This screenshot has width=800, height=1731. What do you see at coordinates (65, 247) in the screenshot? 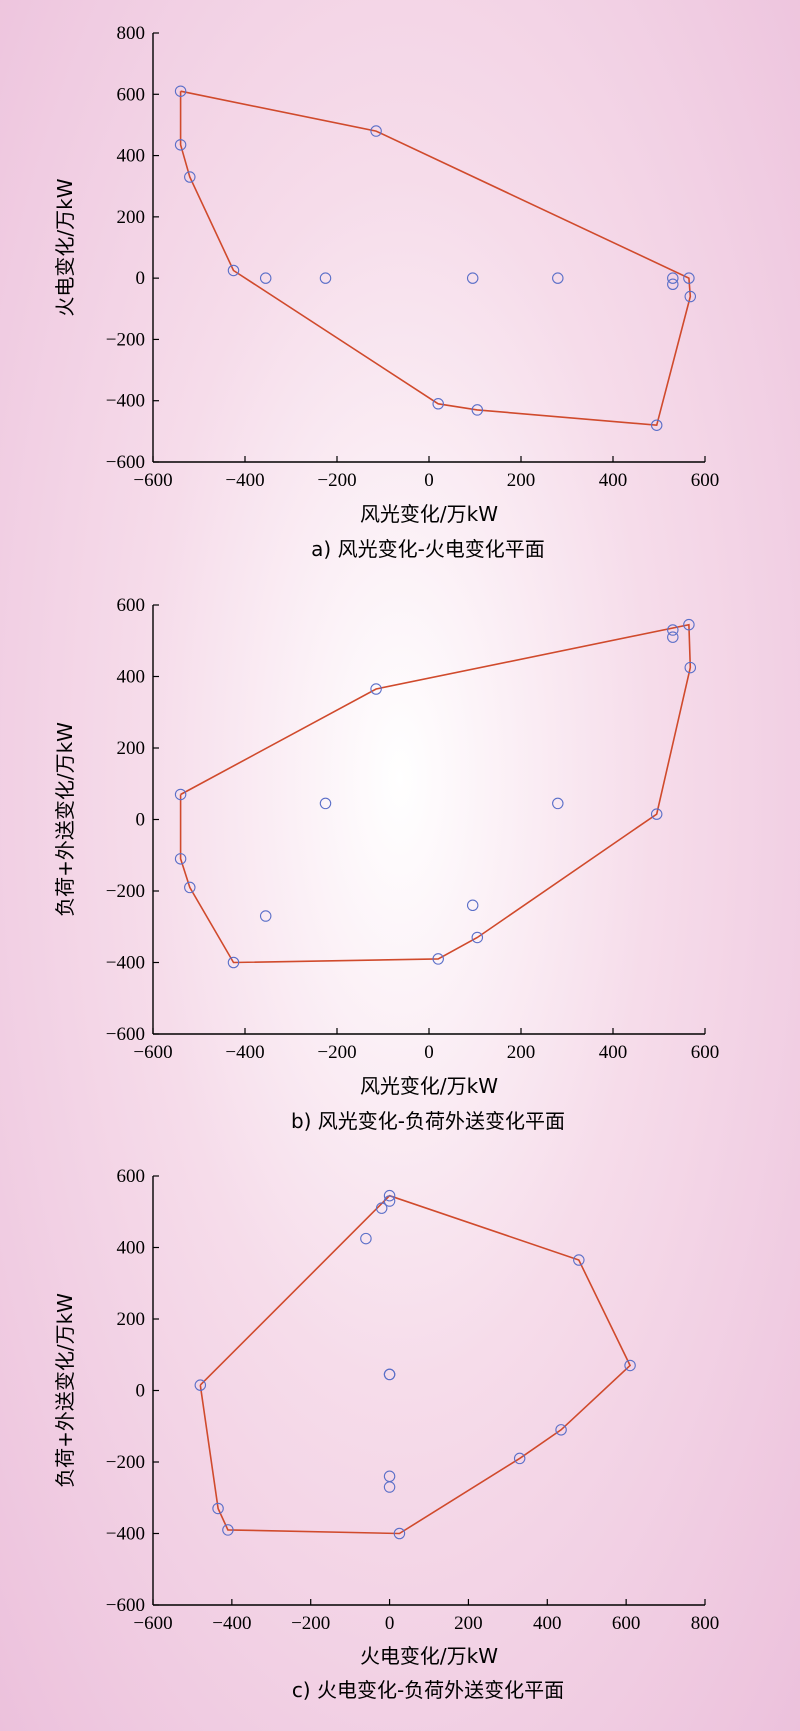
I see `y-axis-title: 火电变化/万kW` at bounding box center [65, 247].